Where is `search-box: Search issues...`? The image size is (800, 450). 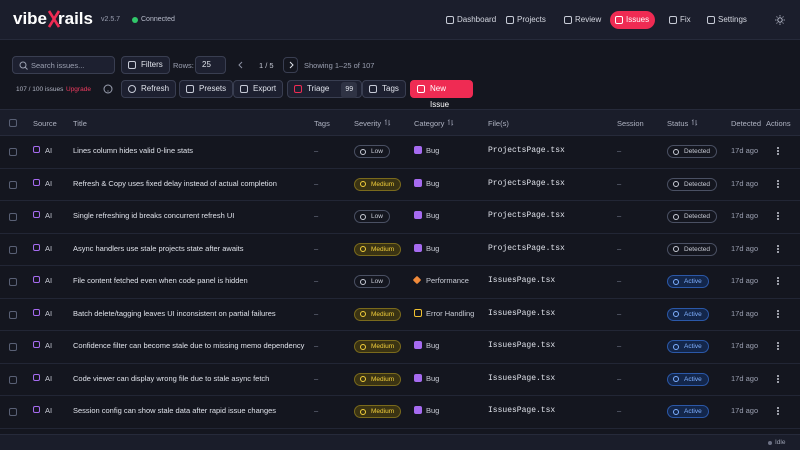 search-box: Search issues... is located at coordinates (63, 65).